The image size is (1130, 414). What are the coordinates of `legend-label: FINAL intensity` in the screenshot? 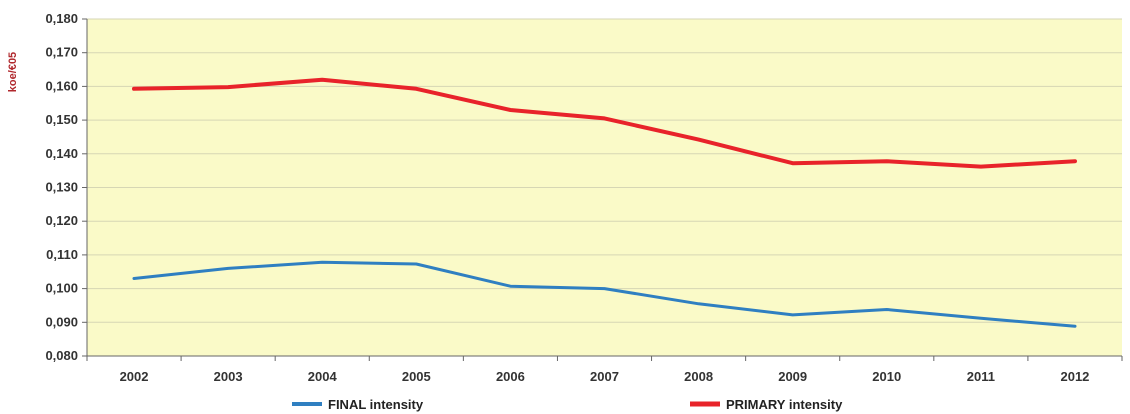 It's located at (376, 404).